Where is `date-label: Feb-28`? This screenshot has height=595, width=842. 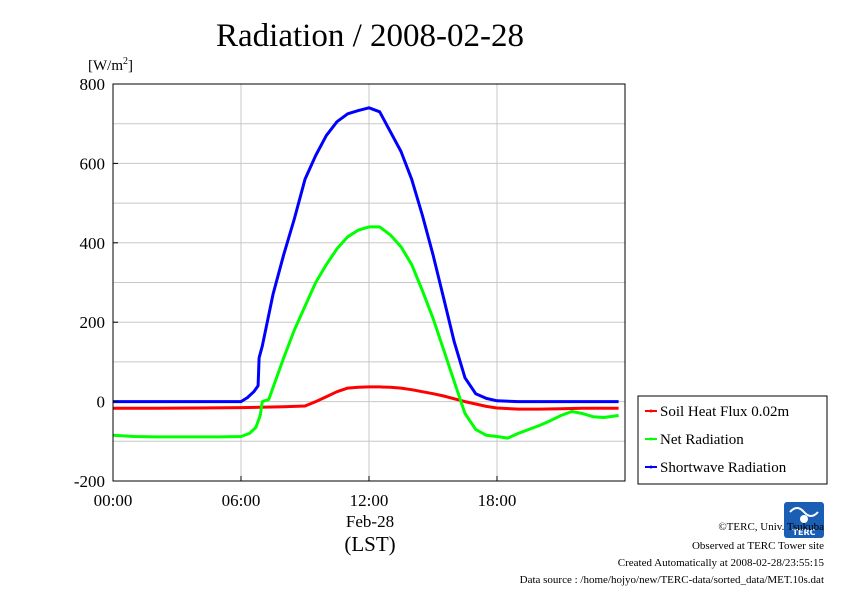 date-label: Feb-28 is located at coordinates (370, 521).